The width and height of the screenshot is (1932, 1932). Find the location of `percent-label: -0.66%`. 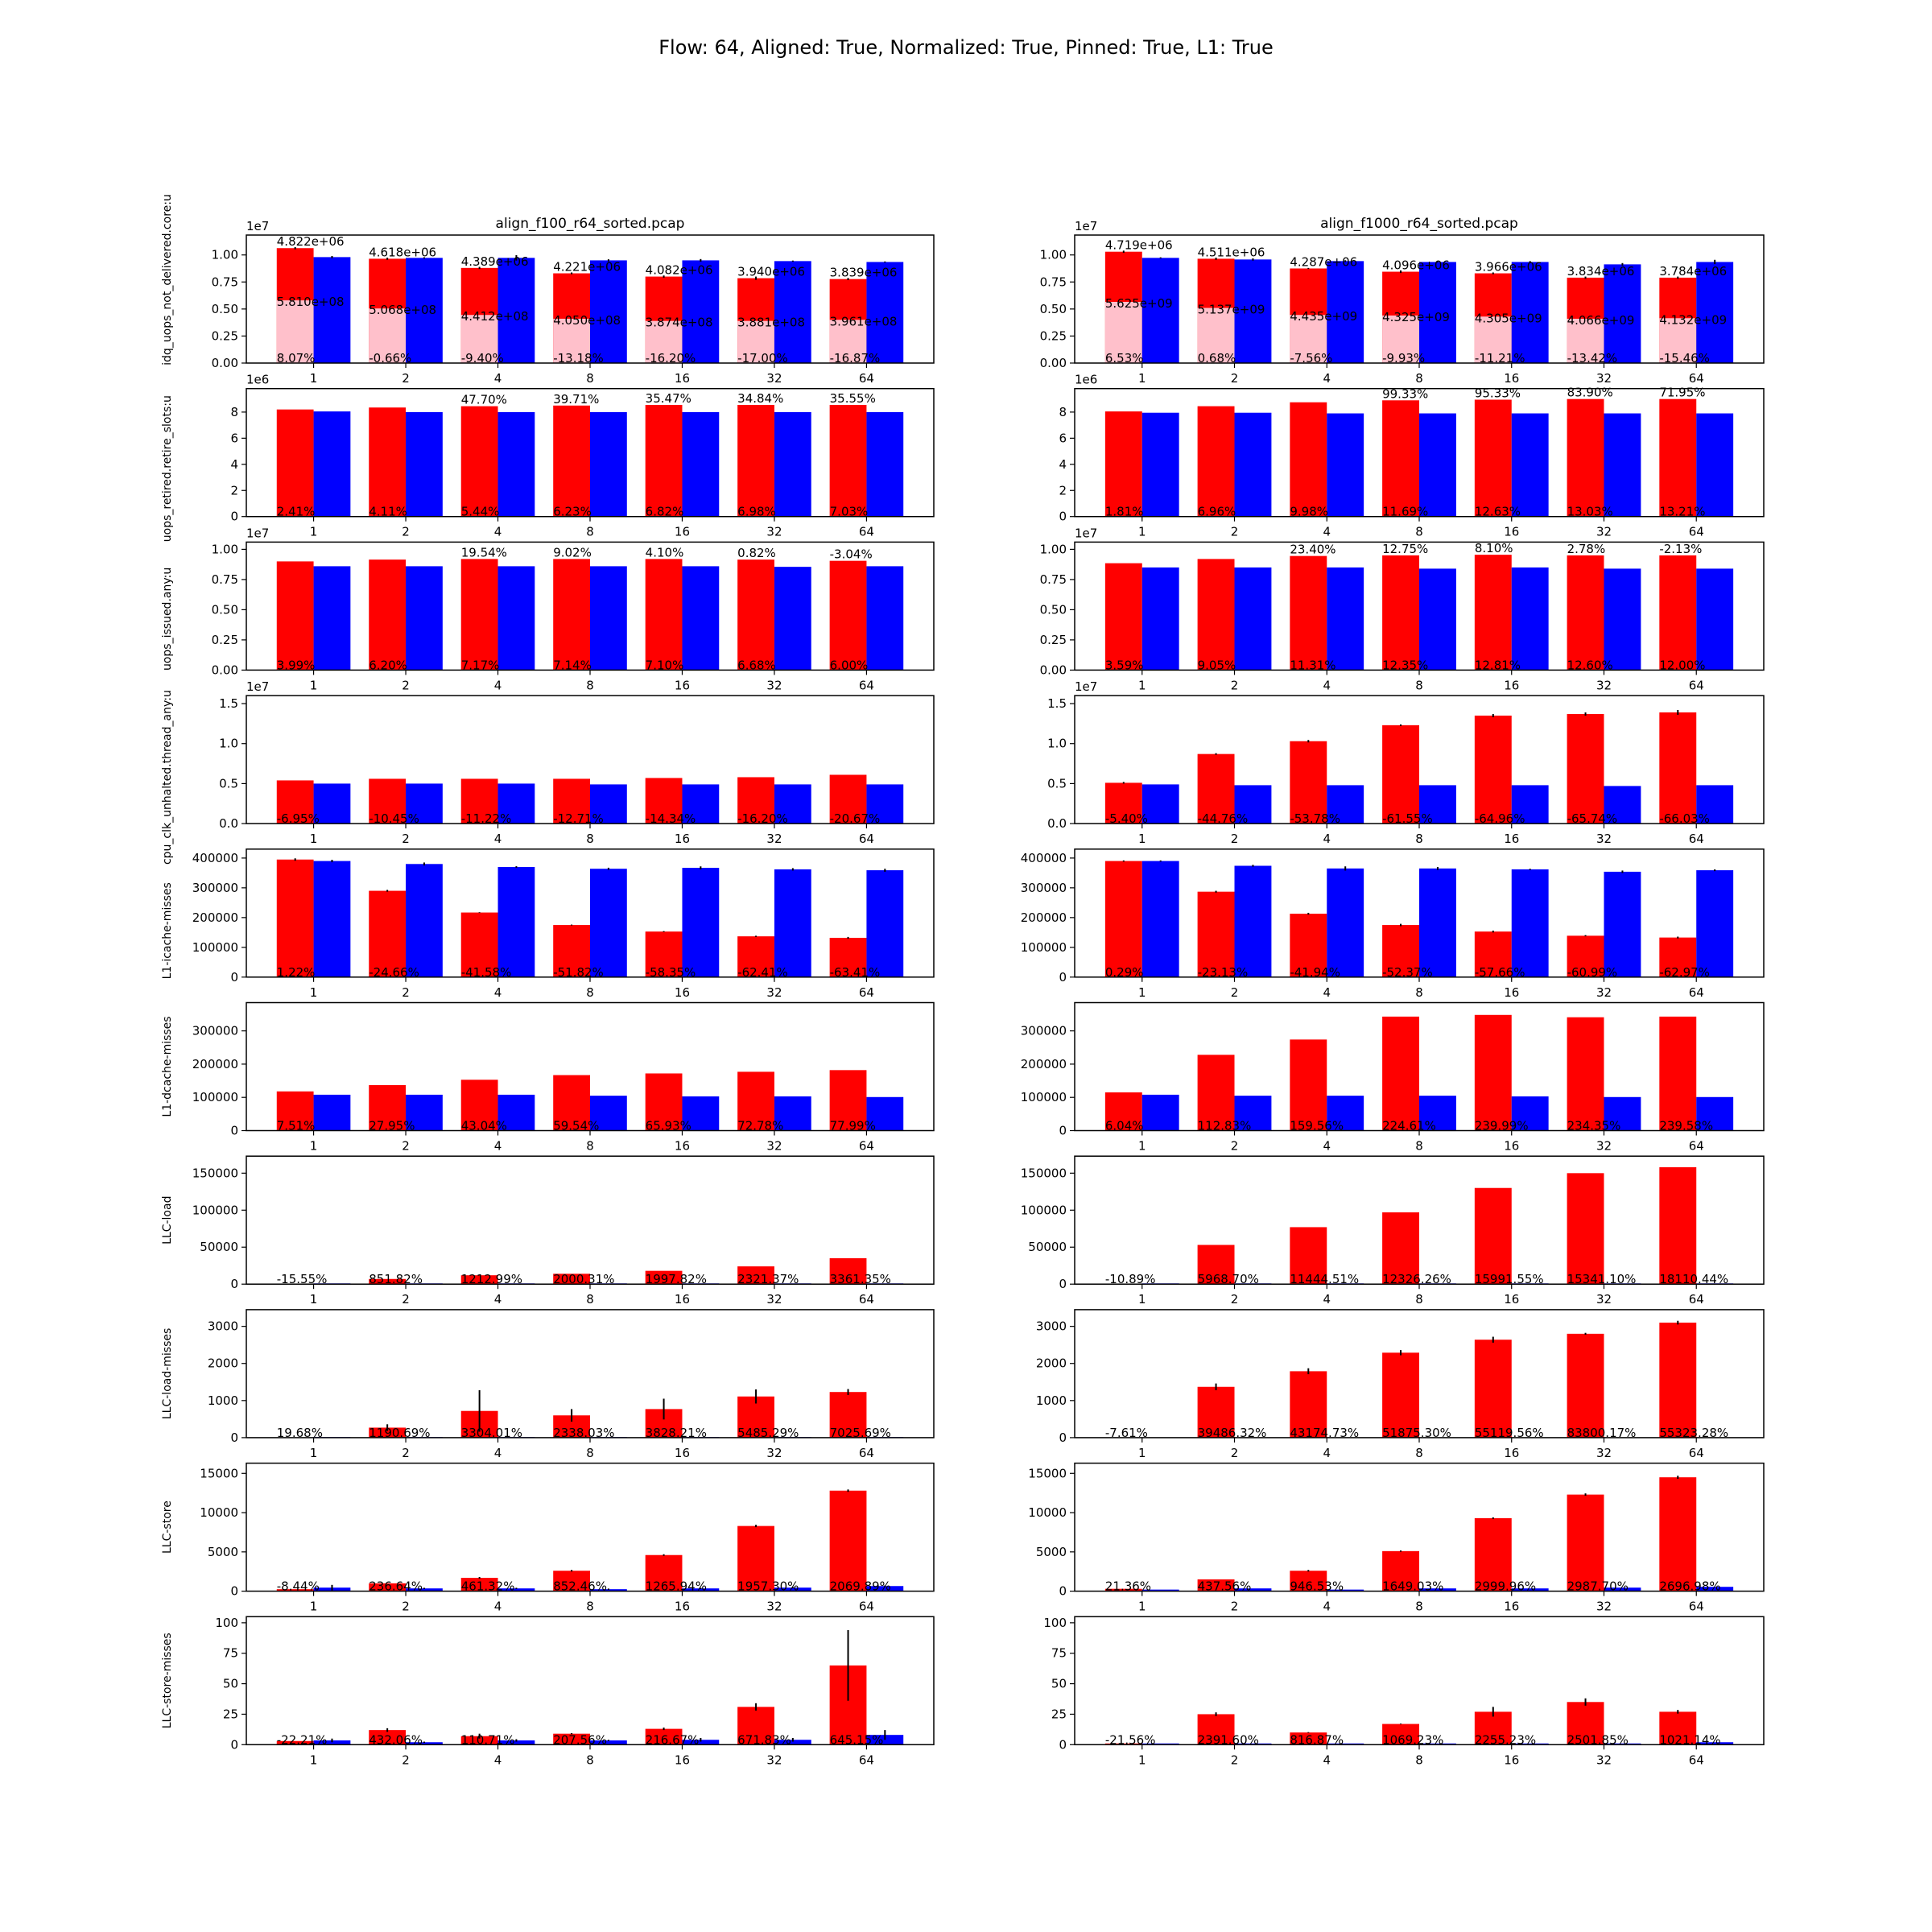

percent-label: -0.66% is located at coordinates (390, 358).